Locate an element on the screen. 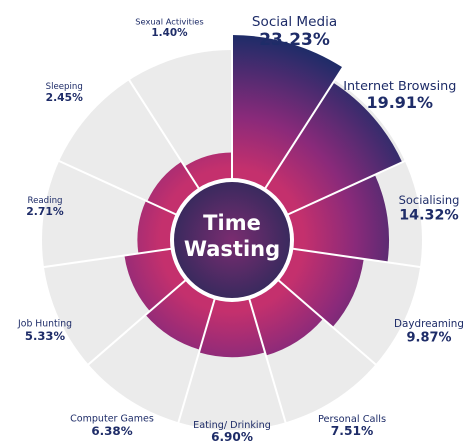 The image size is (474, 447). value-label: 2.45% is located at coordinates (64, 97).